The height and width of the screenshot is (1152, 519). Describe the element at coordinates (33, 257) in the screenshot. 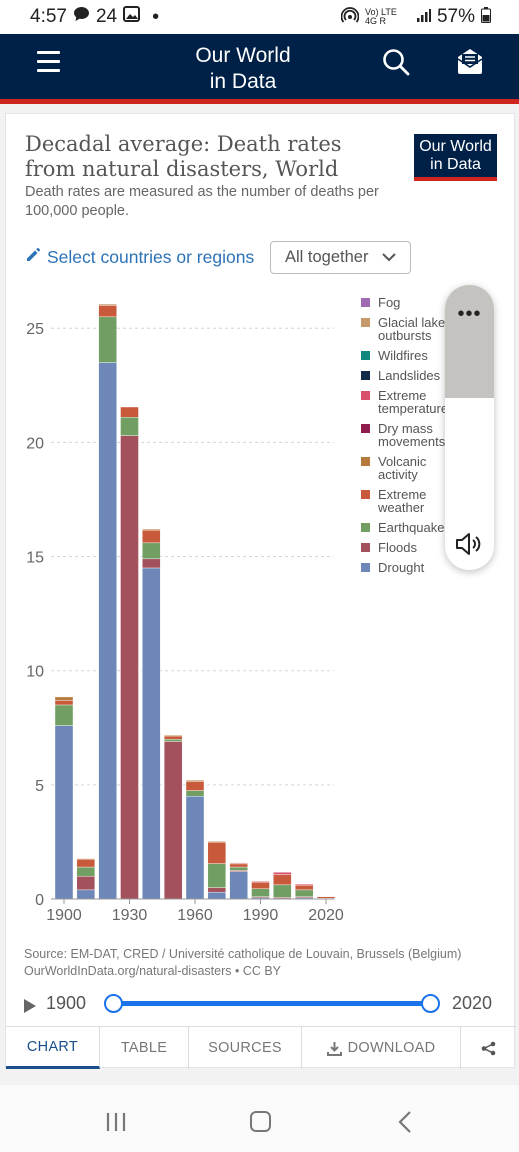

I see `pencil-icon` at that location.